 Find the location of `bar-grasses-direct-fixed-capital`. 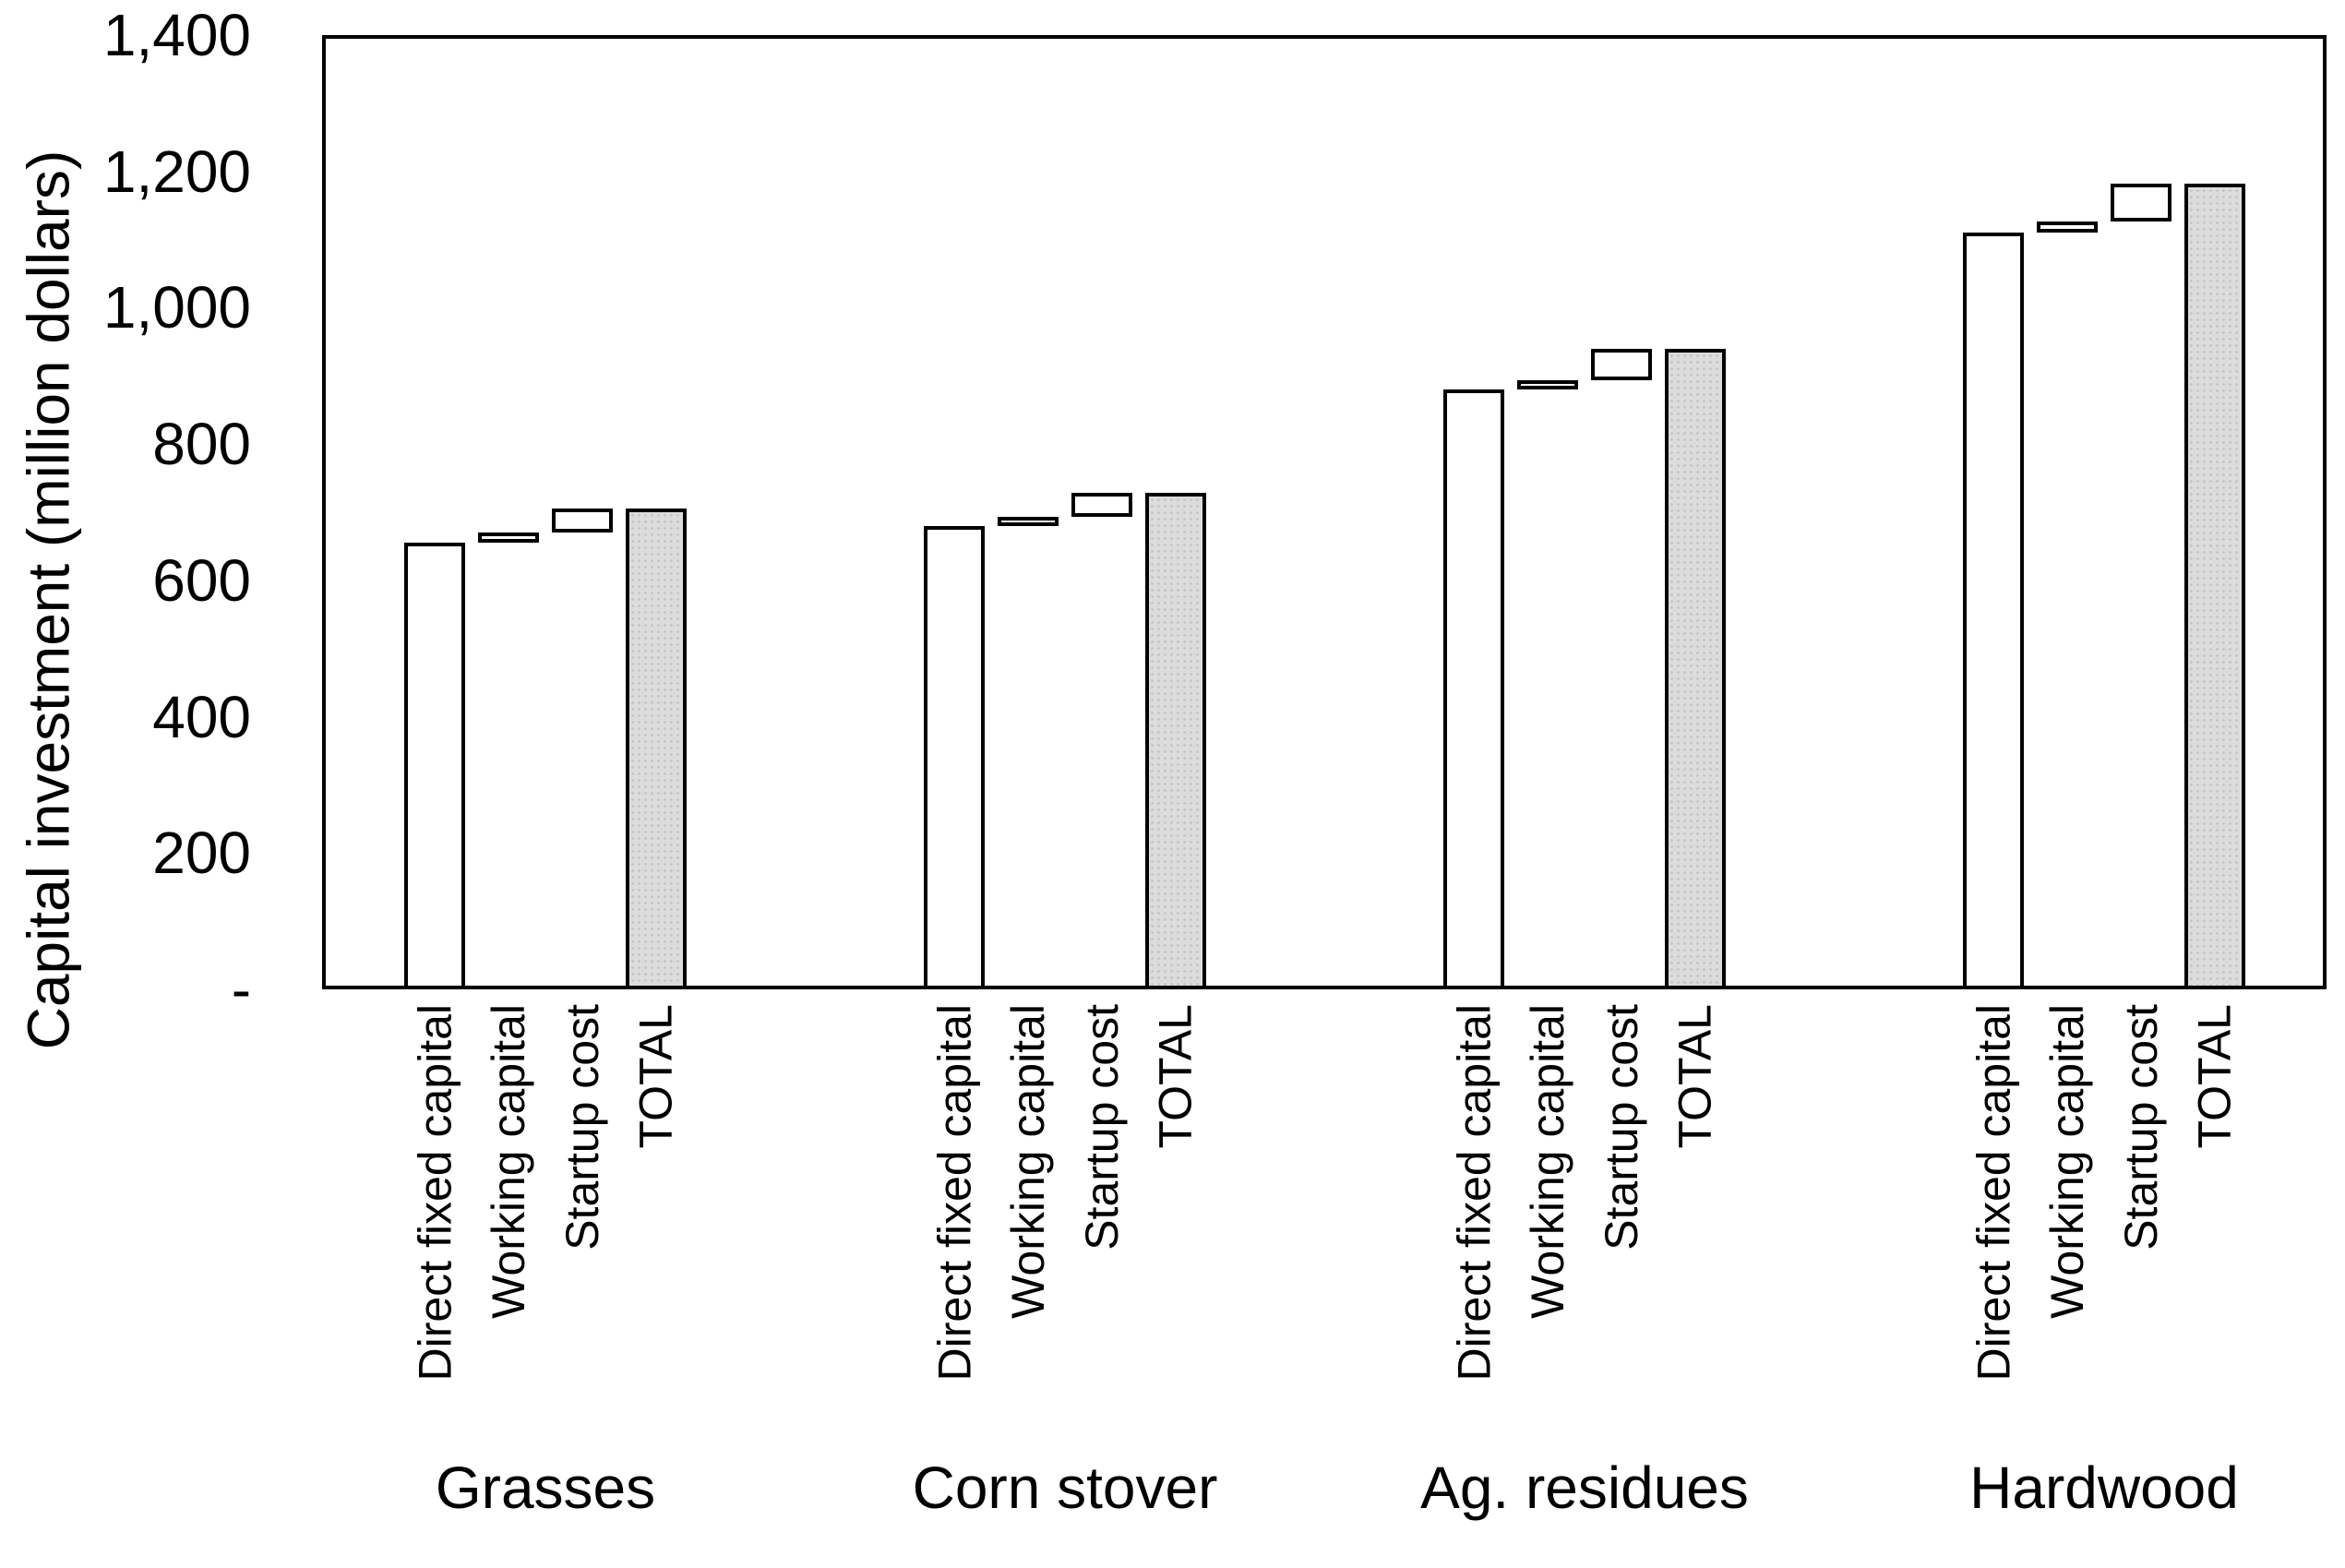

bar-grasses-direct-fixed-capital is located at coordinates (434, 766).